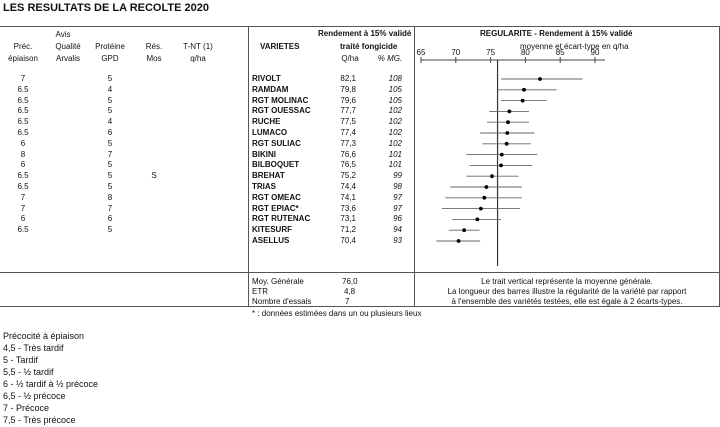 The image size is (720, 427). What do you see at coordinates (275, 208) in the screenshot?
I see `variety-name: RGT EPIAC*` at bounding box center [275, 208].